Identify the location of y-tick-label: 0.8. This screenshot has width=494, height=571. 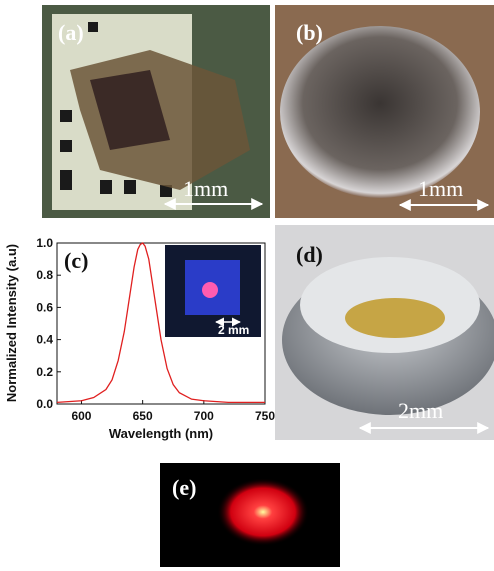
(44, 275).